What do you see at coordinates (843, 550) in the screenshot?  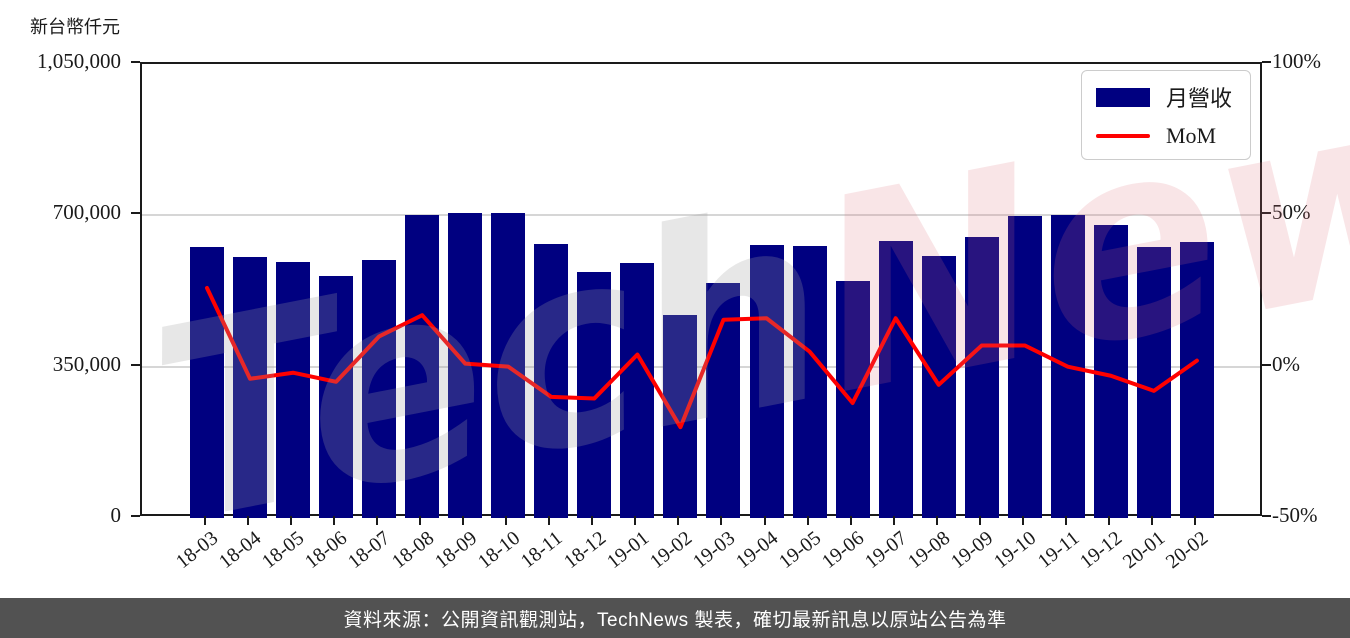 I see `x-tick-text: 19-06` at bounding box center [843, 550].